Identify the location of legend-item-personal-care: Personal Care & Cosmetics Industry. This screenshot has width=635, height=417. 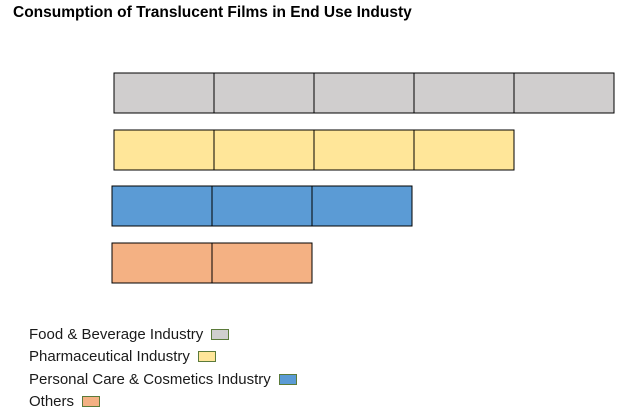
(163, 379).